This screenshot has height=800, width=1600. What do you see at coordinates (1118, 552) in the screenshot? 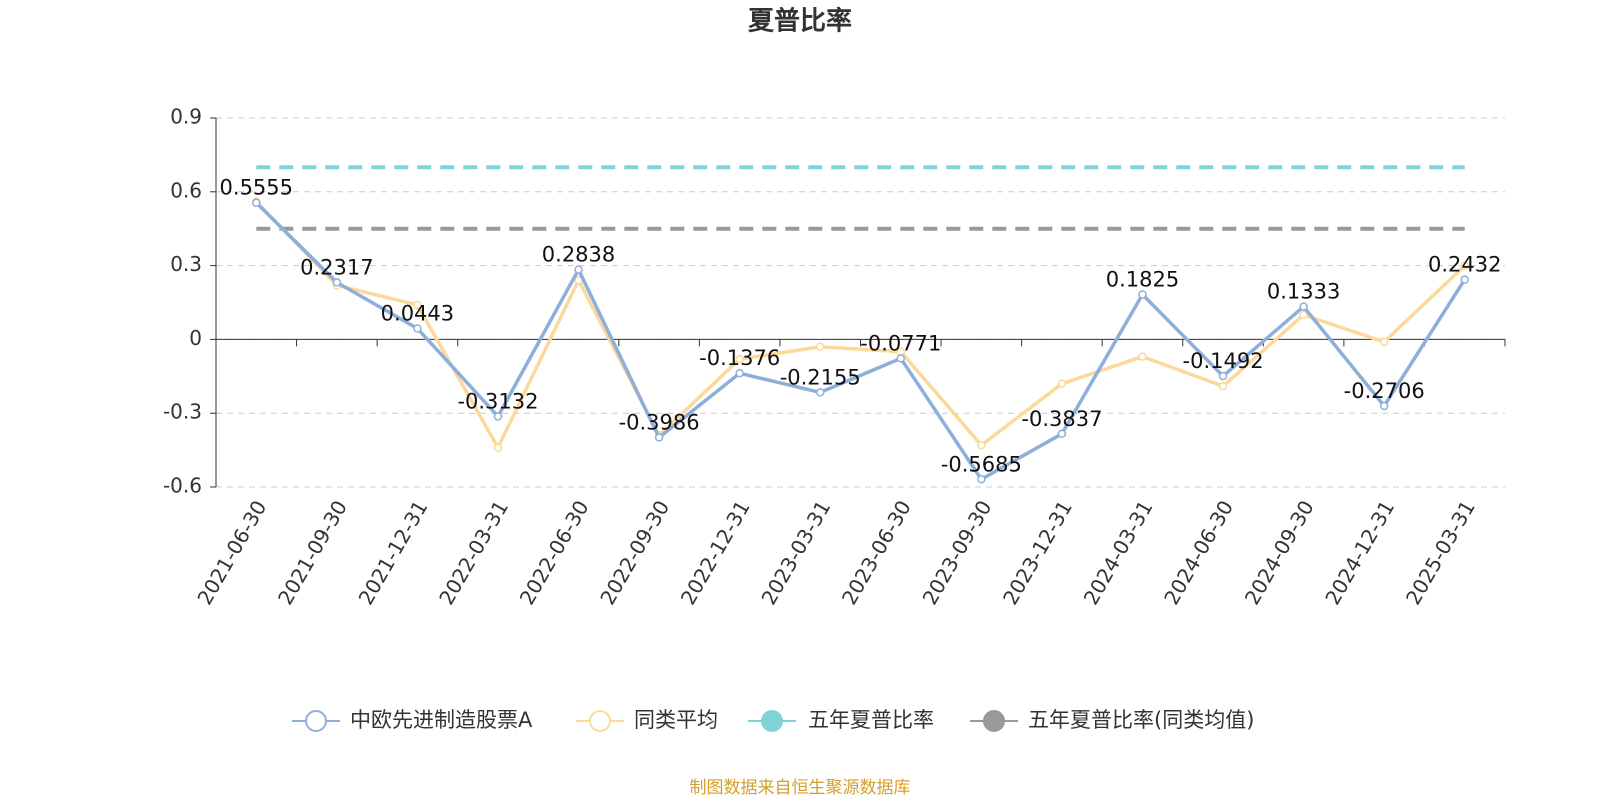
I see `x-tick-label: 2024-03-31` at bounding box center [1118, 552].